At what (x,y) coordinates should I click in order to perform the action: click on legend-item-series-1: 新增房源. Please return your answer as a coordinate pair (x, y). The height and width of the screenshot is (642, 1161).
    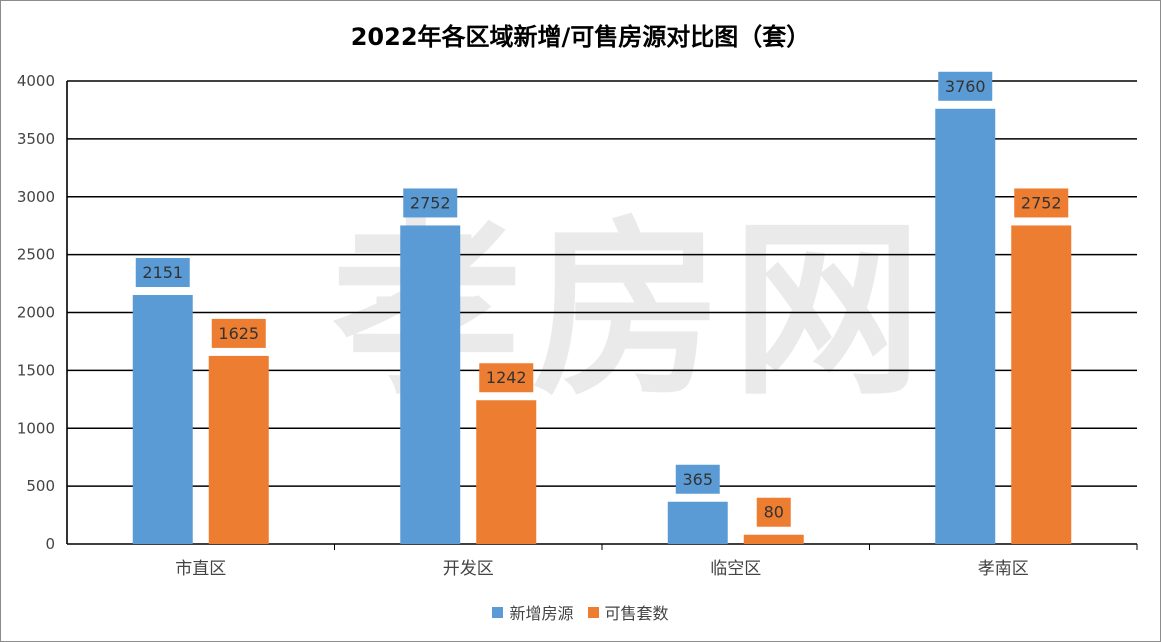
    Looking at the image, I should click on (533, 612).